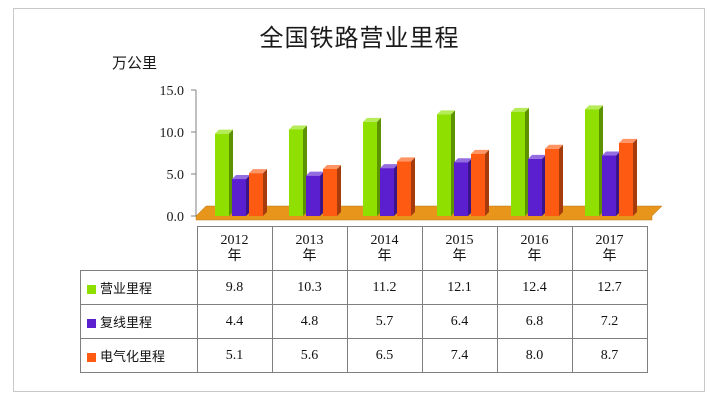  I want to click on table-row: 电气化里程 5.1 5.6 6.5 7.4 8.0 8.7, so click(364, 355).